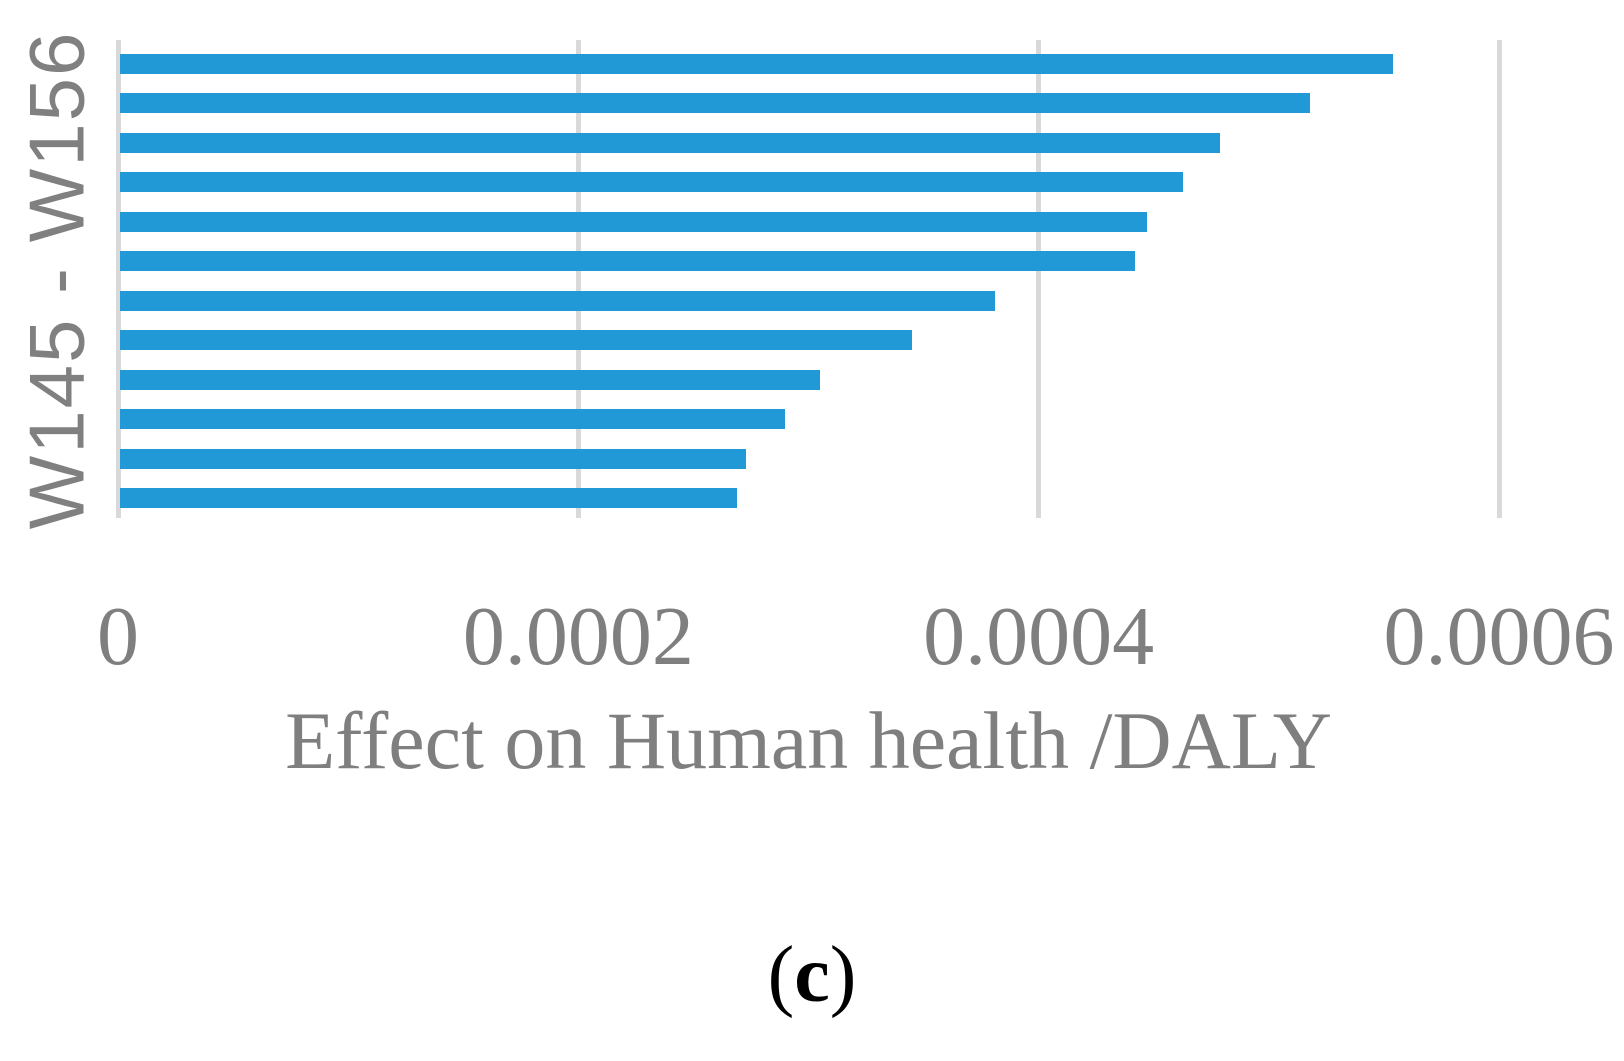 This screenshot has height=1061, width=1624. I want to click on x-axis-title: Effect on Human health /DALY, so click(808, 740).